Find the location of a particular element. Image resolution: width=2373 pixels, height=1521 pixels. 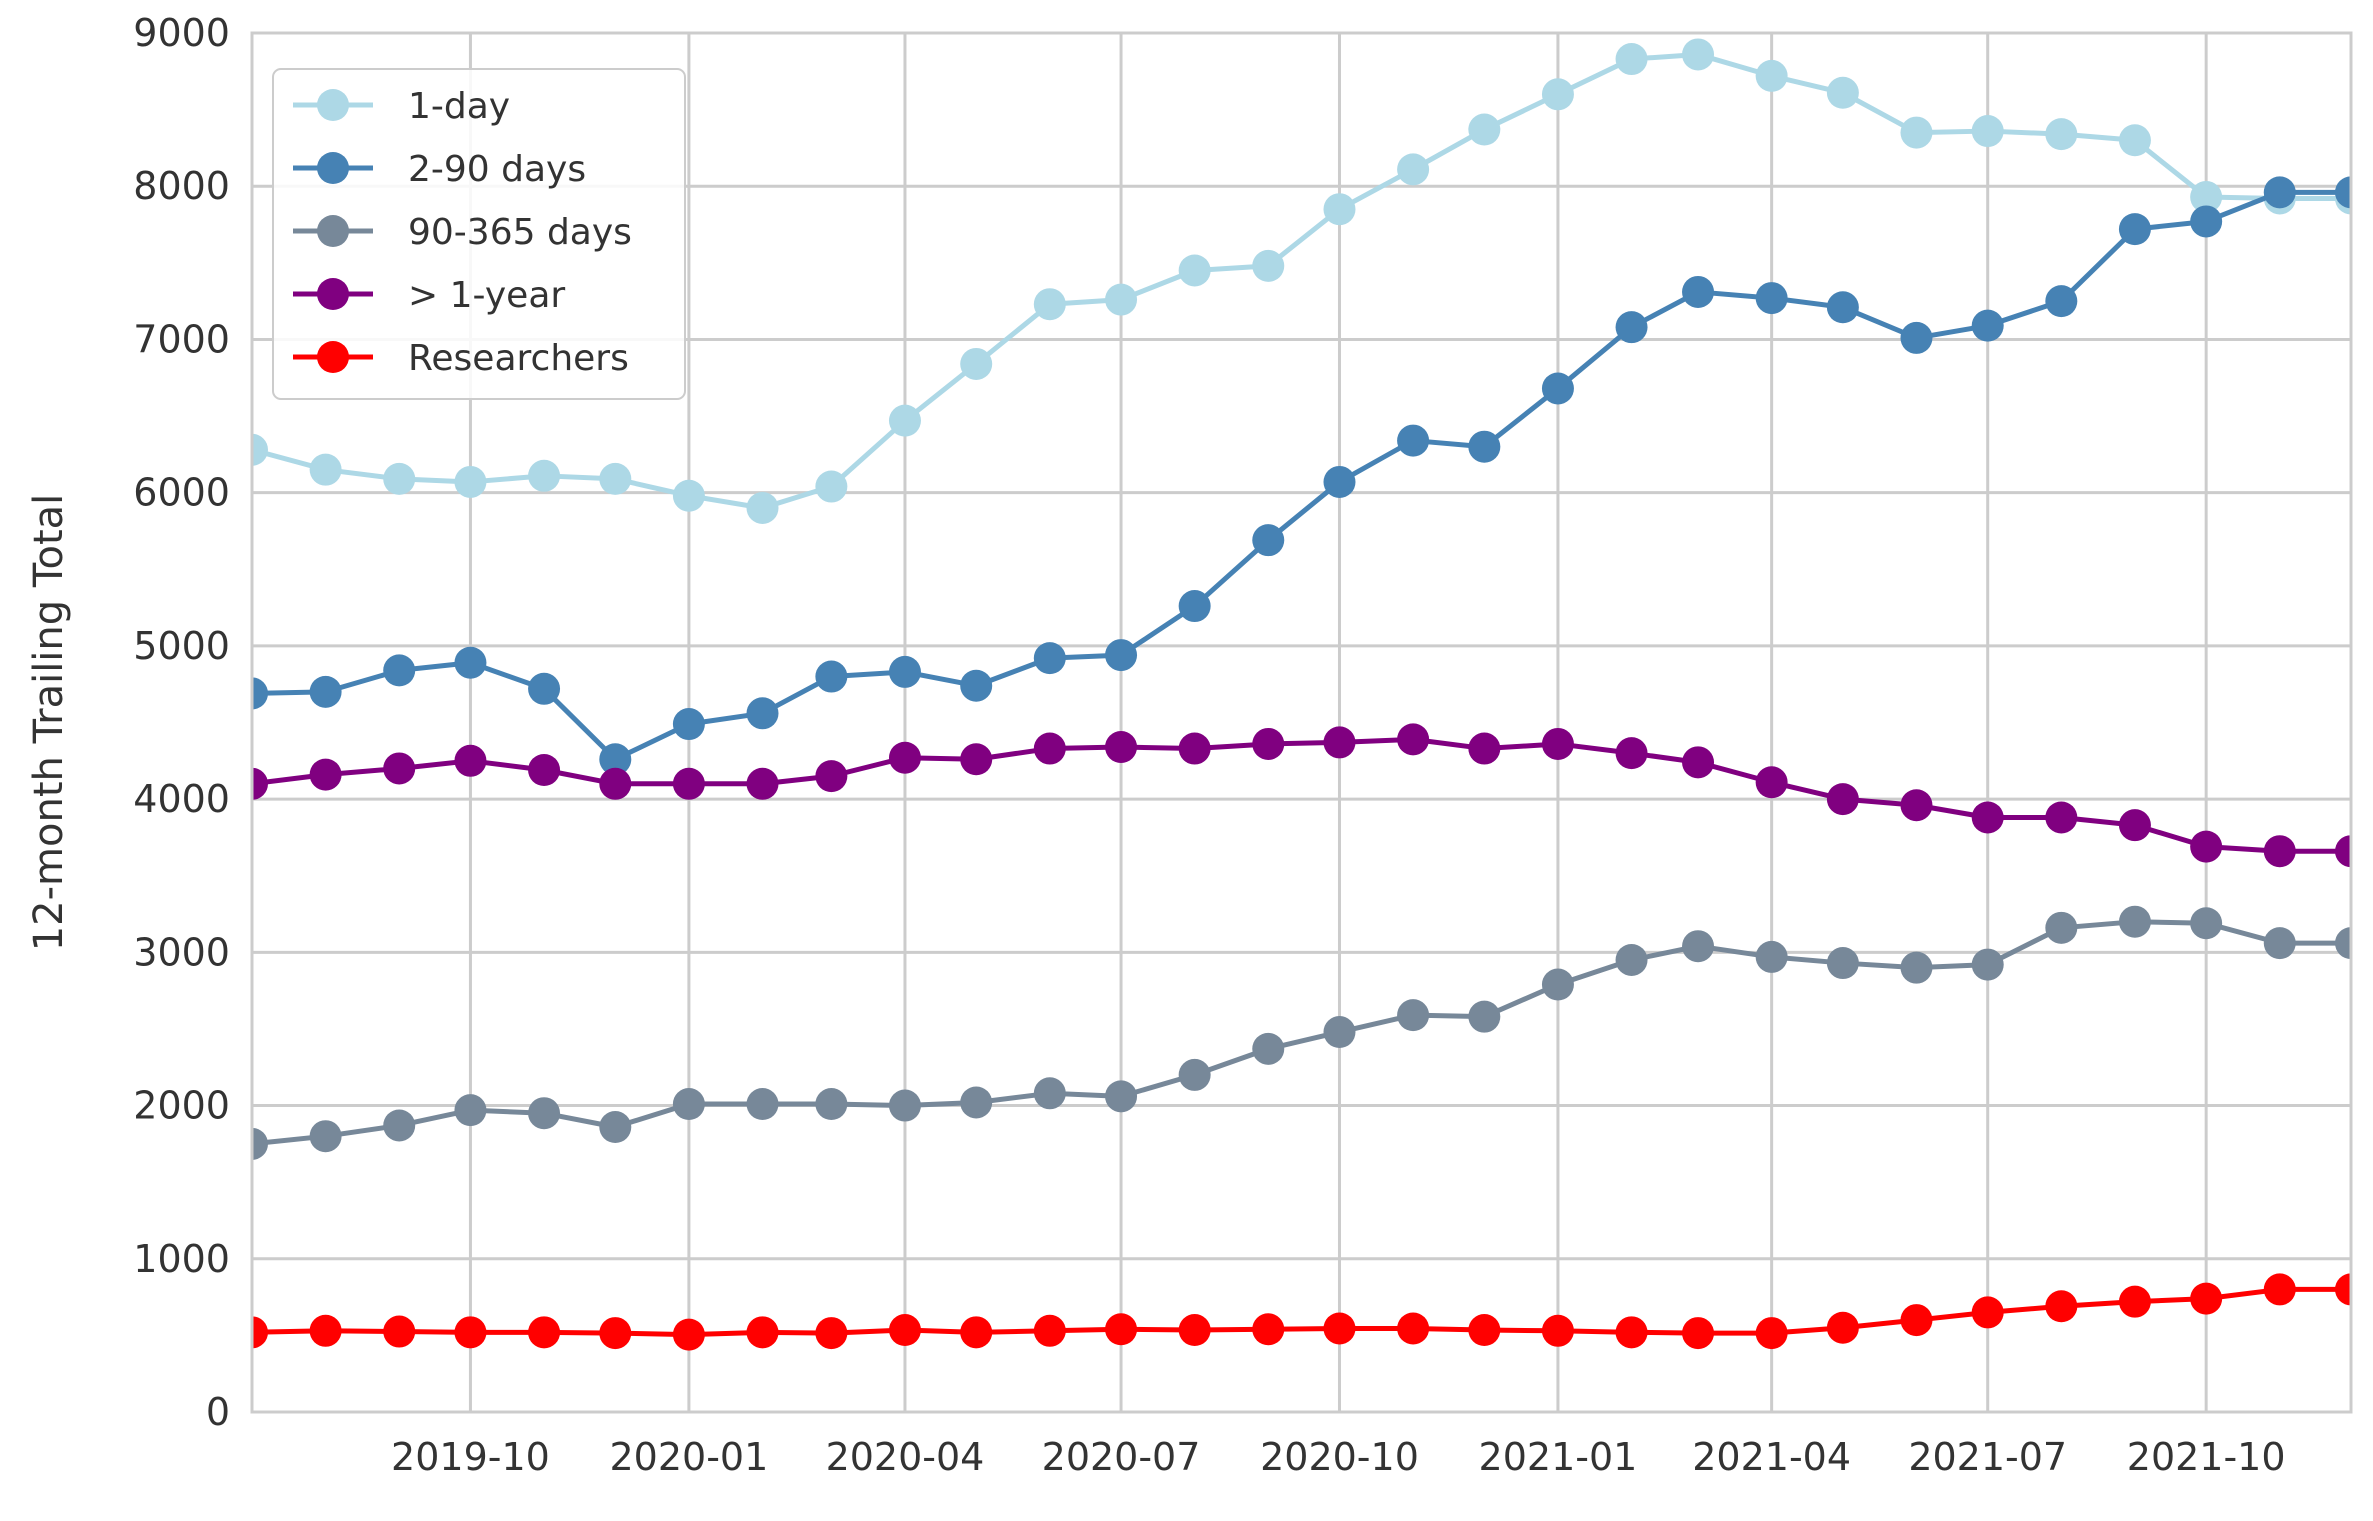

legend-label: 2-90 days is located at coordinates (497, 169).